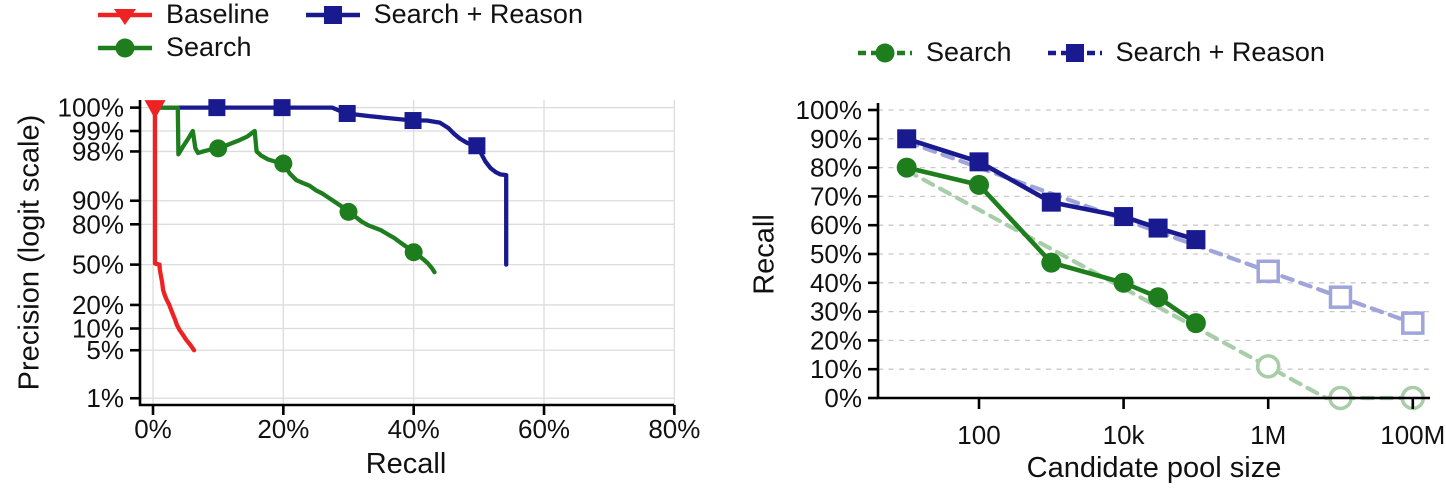  I want to click on y-tick-label: 98%, so click(98, 151).